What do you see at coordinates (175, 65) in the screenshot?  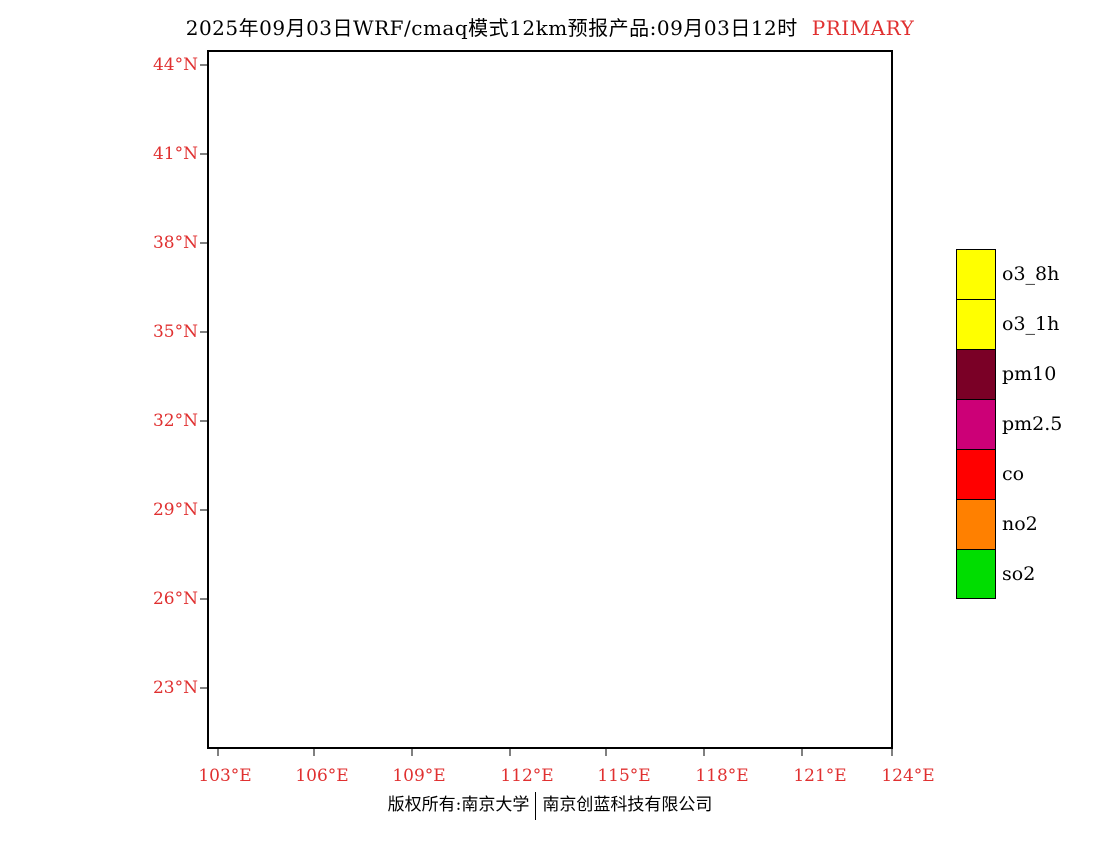 I see `lat-label-44: 44°N` at bounding box center [175, 65].